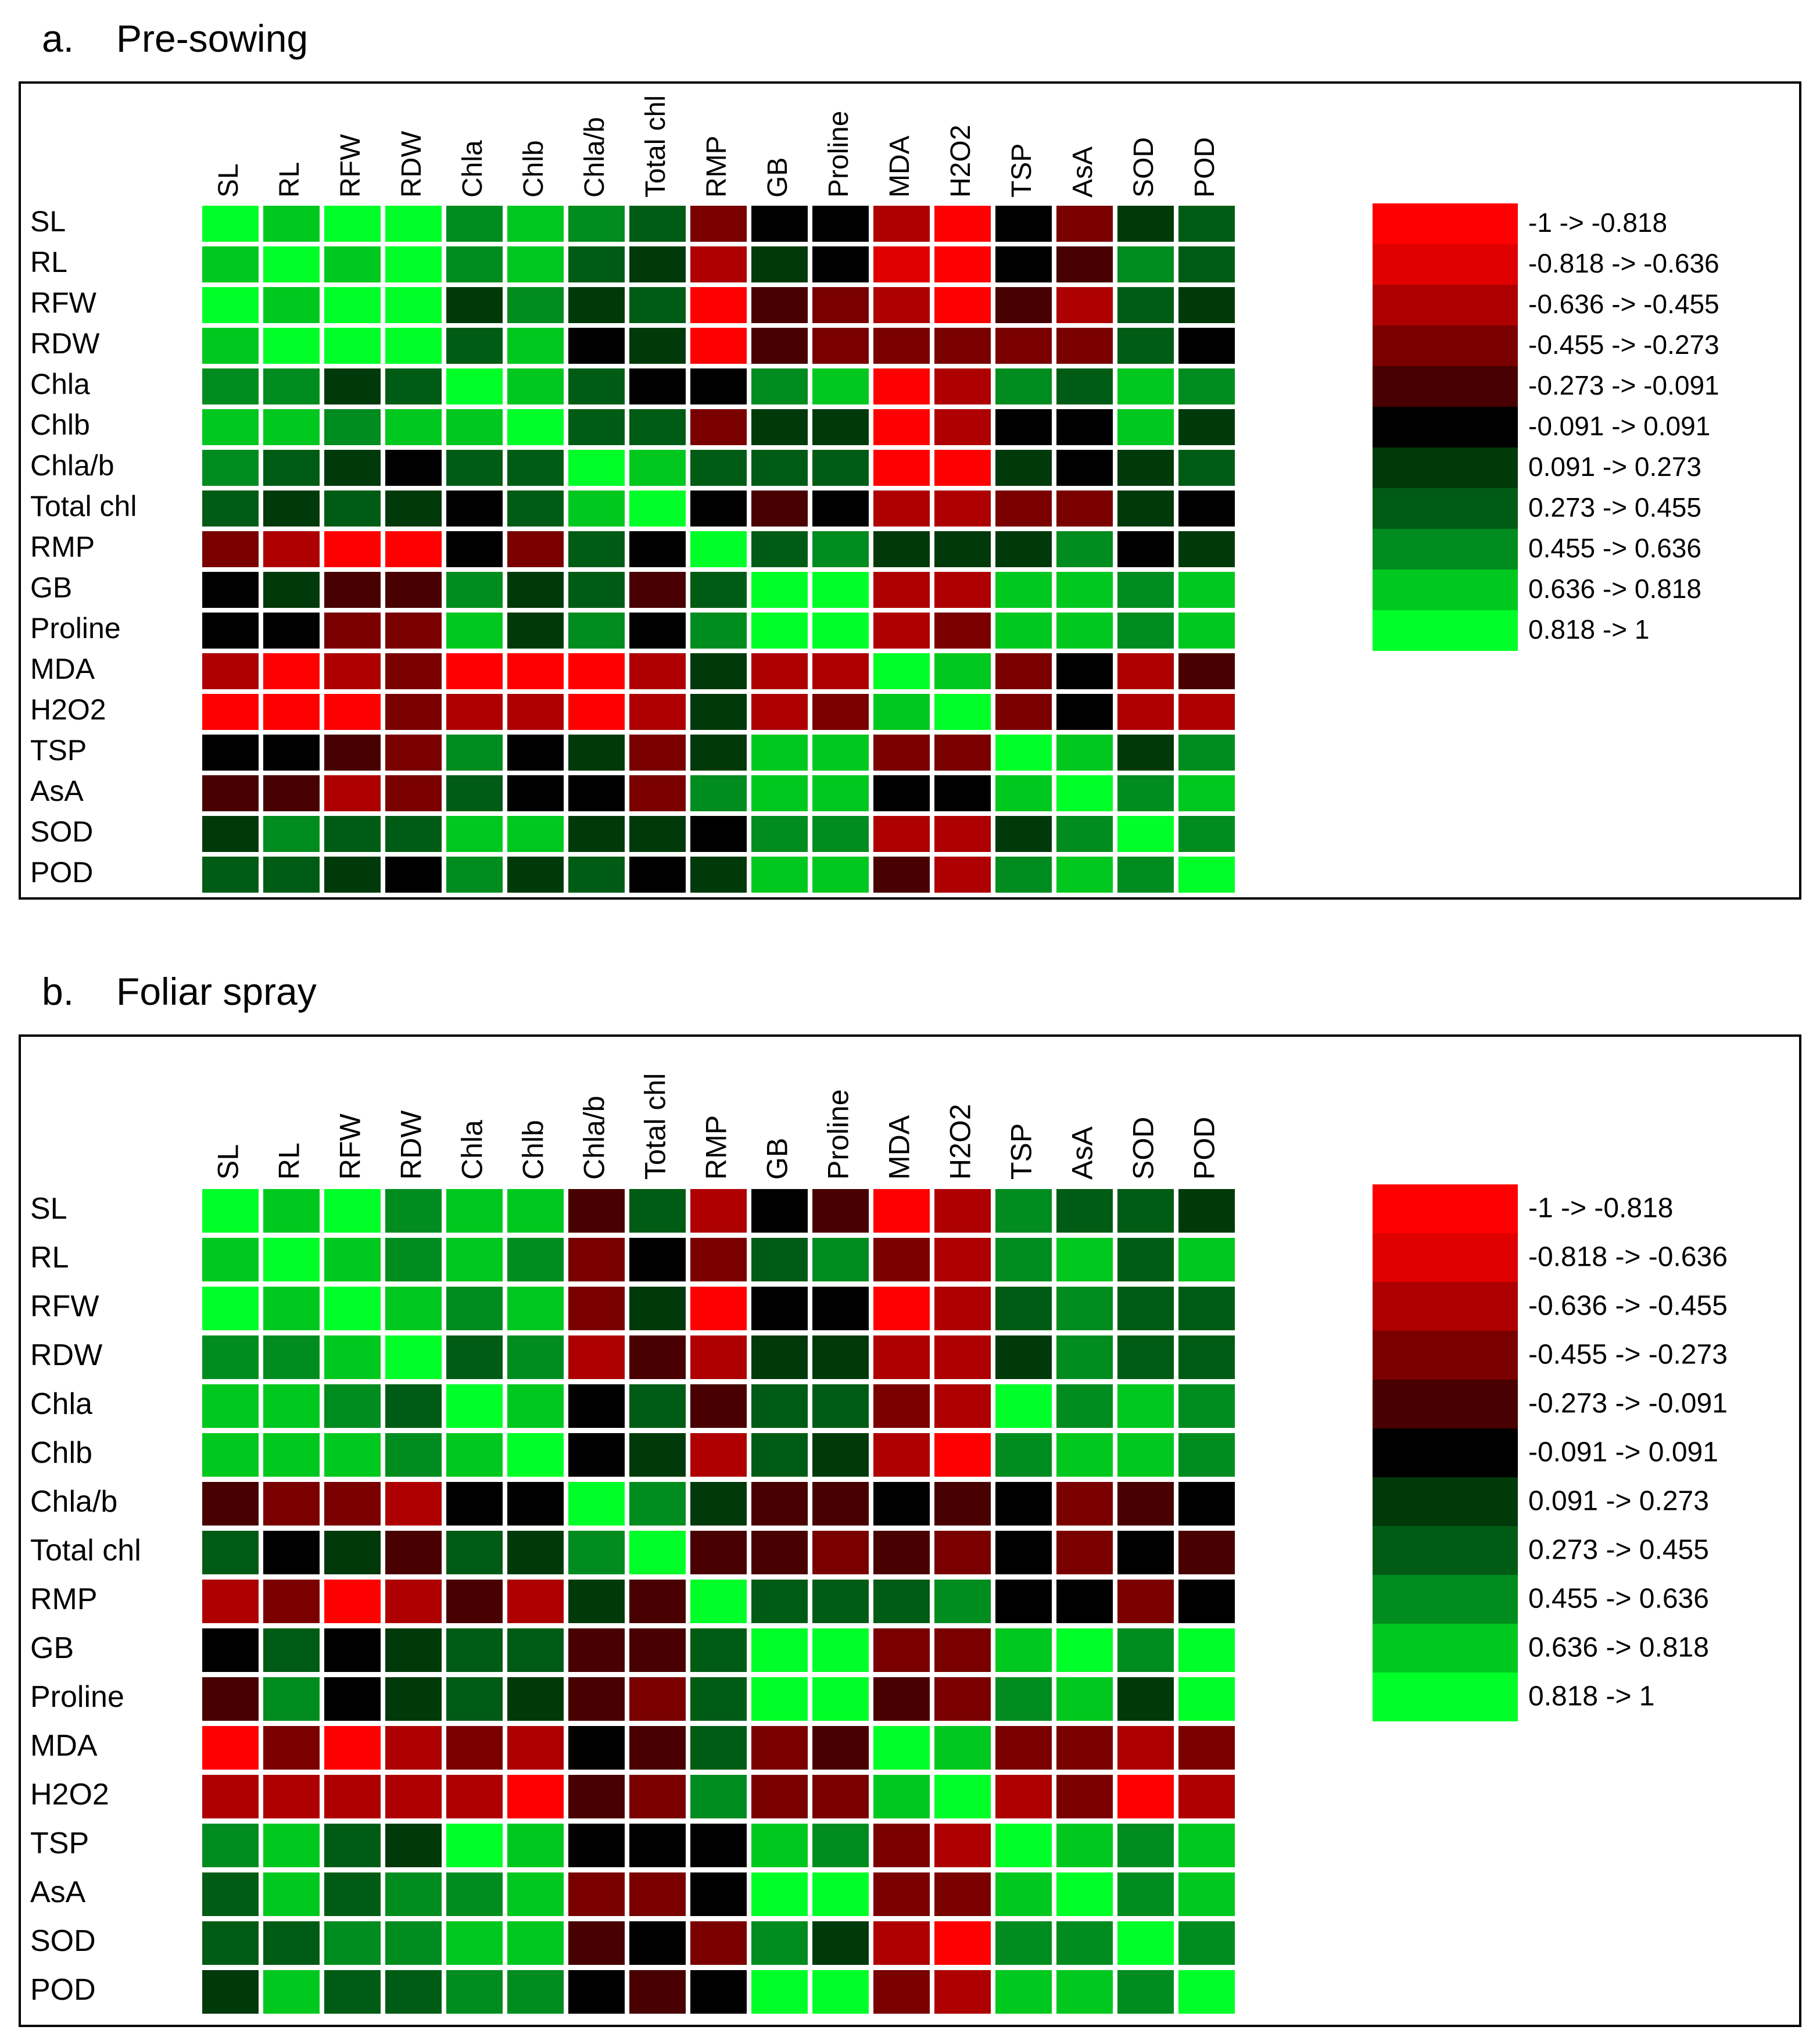 The image size is (1820, 2041). Describe the element at coordinates (780, 1357) in the screenshot. I see `panel-b-cell-rdw-gb` at that location.